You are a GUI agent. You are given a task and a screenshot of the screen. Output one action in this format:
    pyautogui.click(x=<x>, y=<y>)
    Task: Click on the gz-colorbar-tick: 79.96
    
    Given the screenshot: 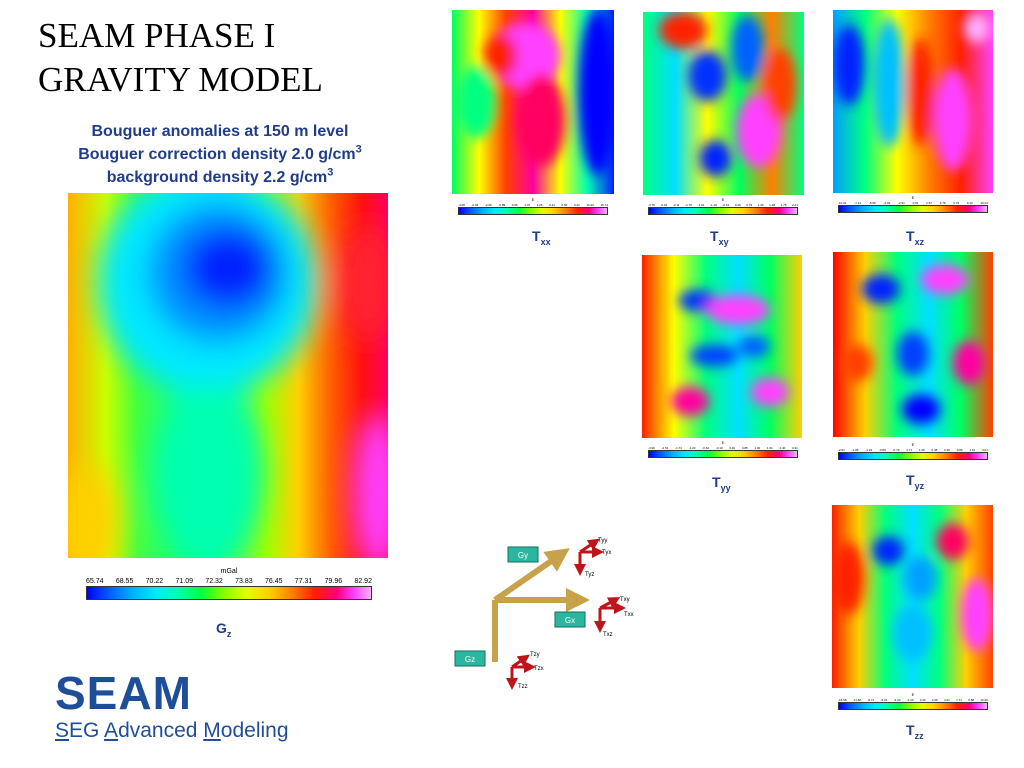 What is the action you would take?
    pyautogui.click(x=333, y=581)
    